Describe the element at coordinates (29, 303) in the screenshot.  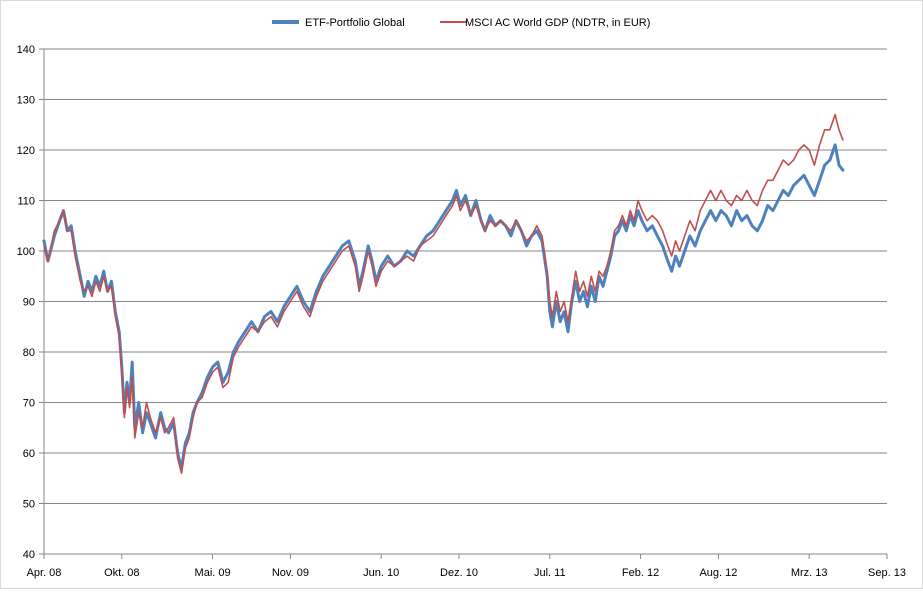
I see `y-tick-label: 90` at that location.